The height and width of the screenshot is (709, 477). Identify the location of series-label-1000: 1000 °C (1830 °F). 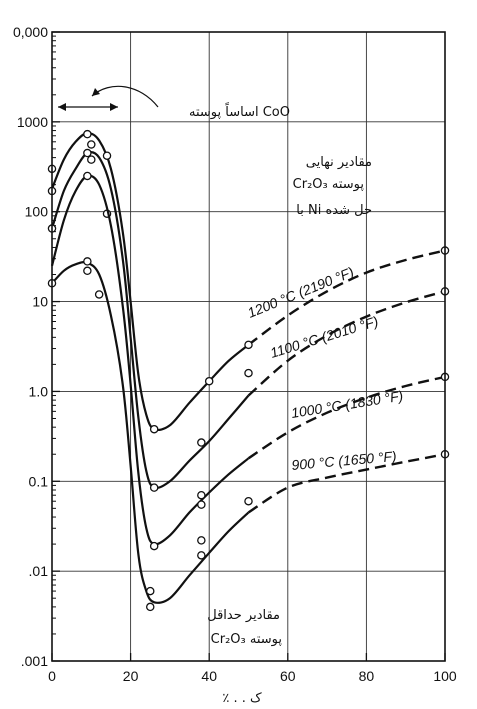
(347, 404).